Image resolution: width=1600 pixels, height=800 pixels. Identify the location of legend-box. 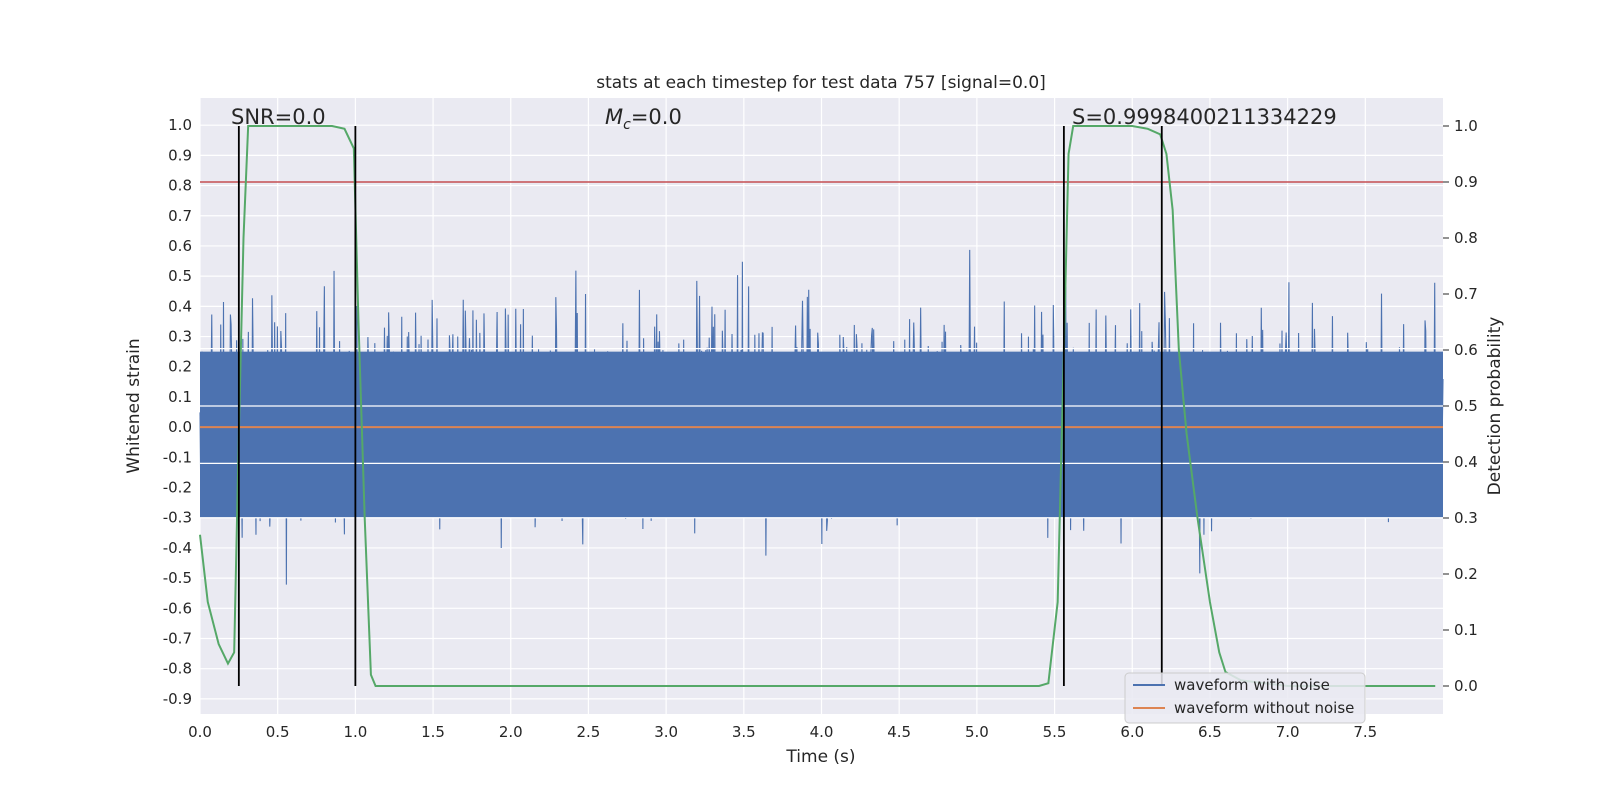
(1245, 698).